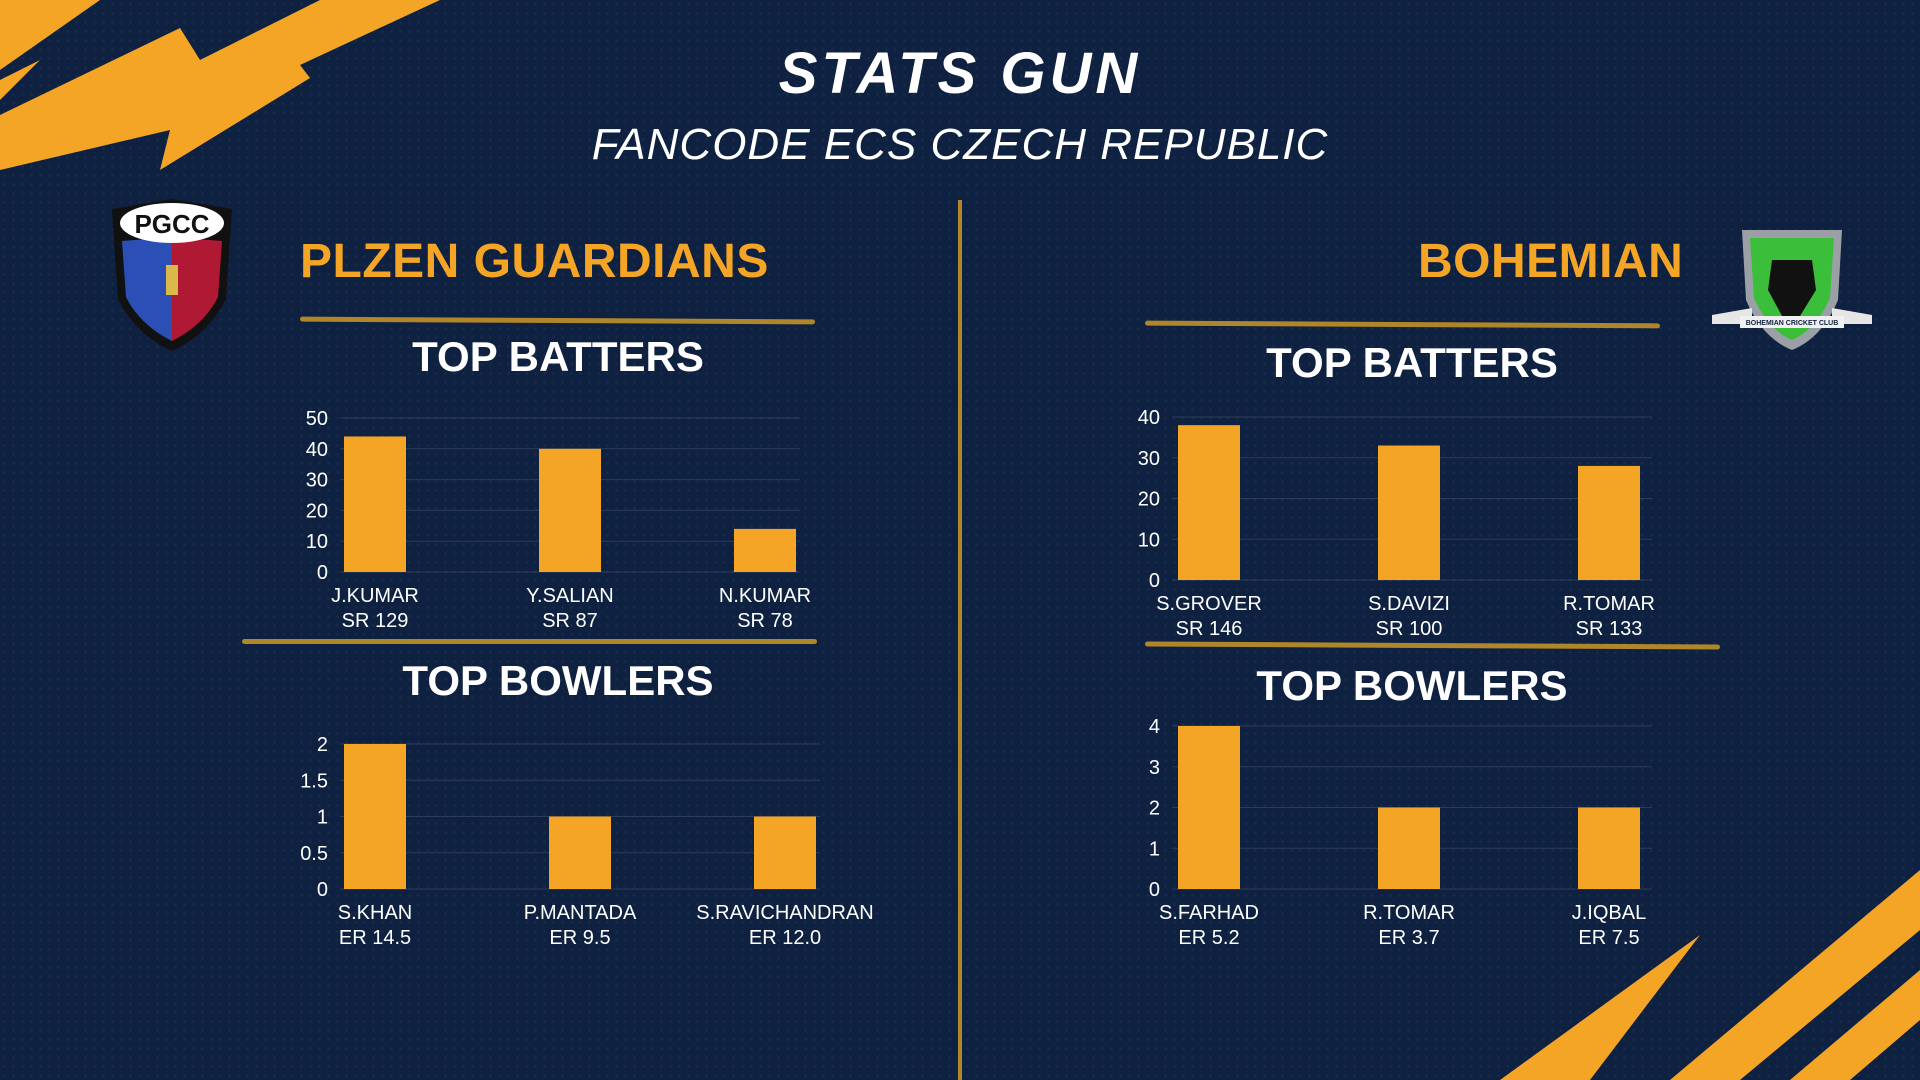 The height and width of the screenshot is (1080, 1920). Describe the element at coordinates (960, 73) in the screenshot. I see `main-title: STATS GUN` at that location.